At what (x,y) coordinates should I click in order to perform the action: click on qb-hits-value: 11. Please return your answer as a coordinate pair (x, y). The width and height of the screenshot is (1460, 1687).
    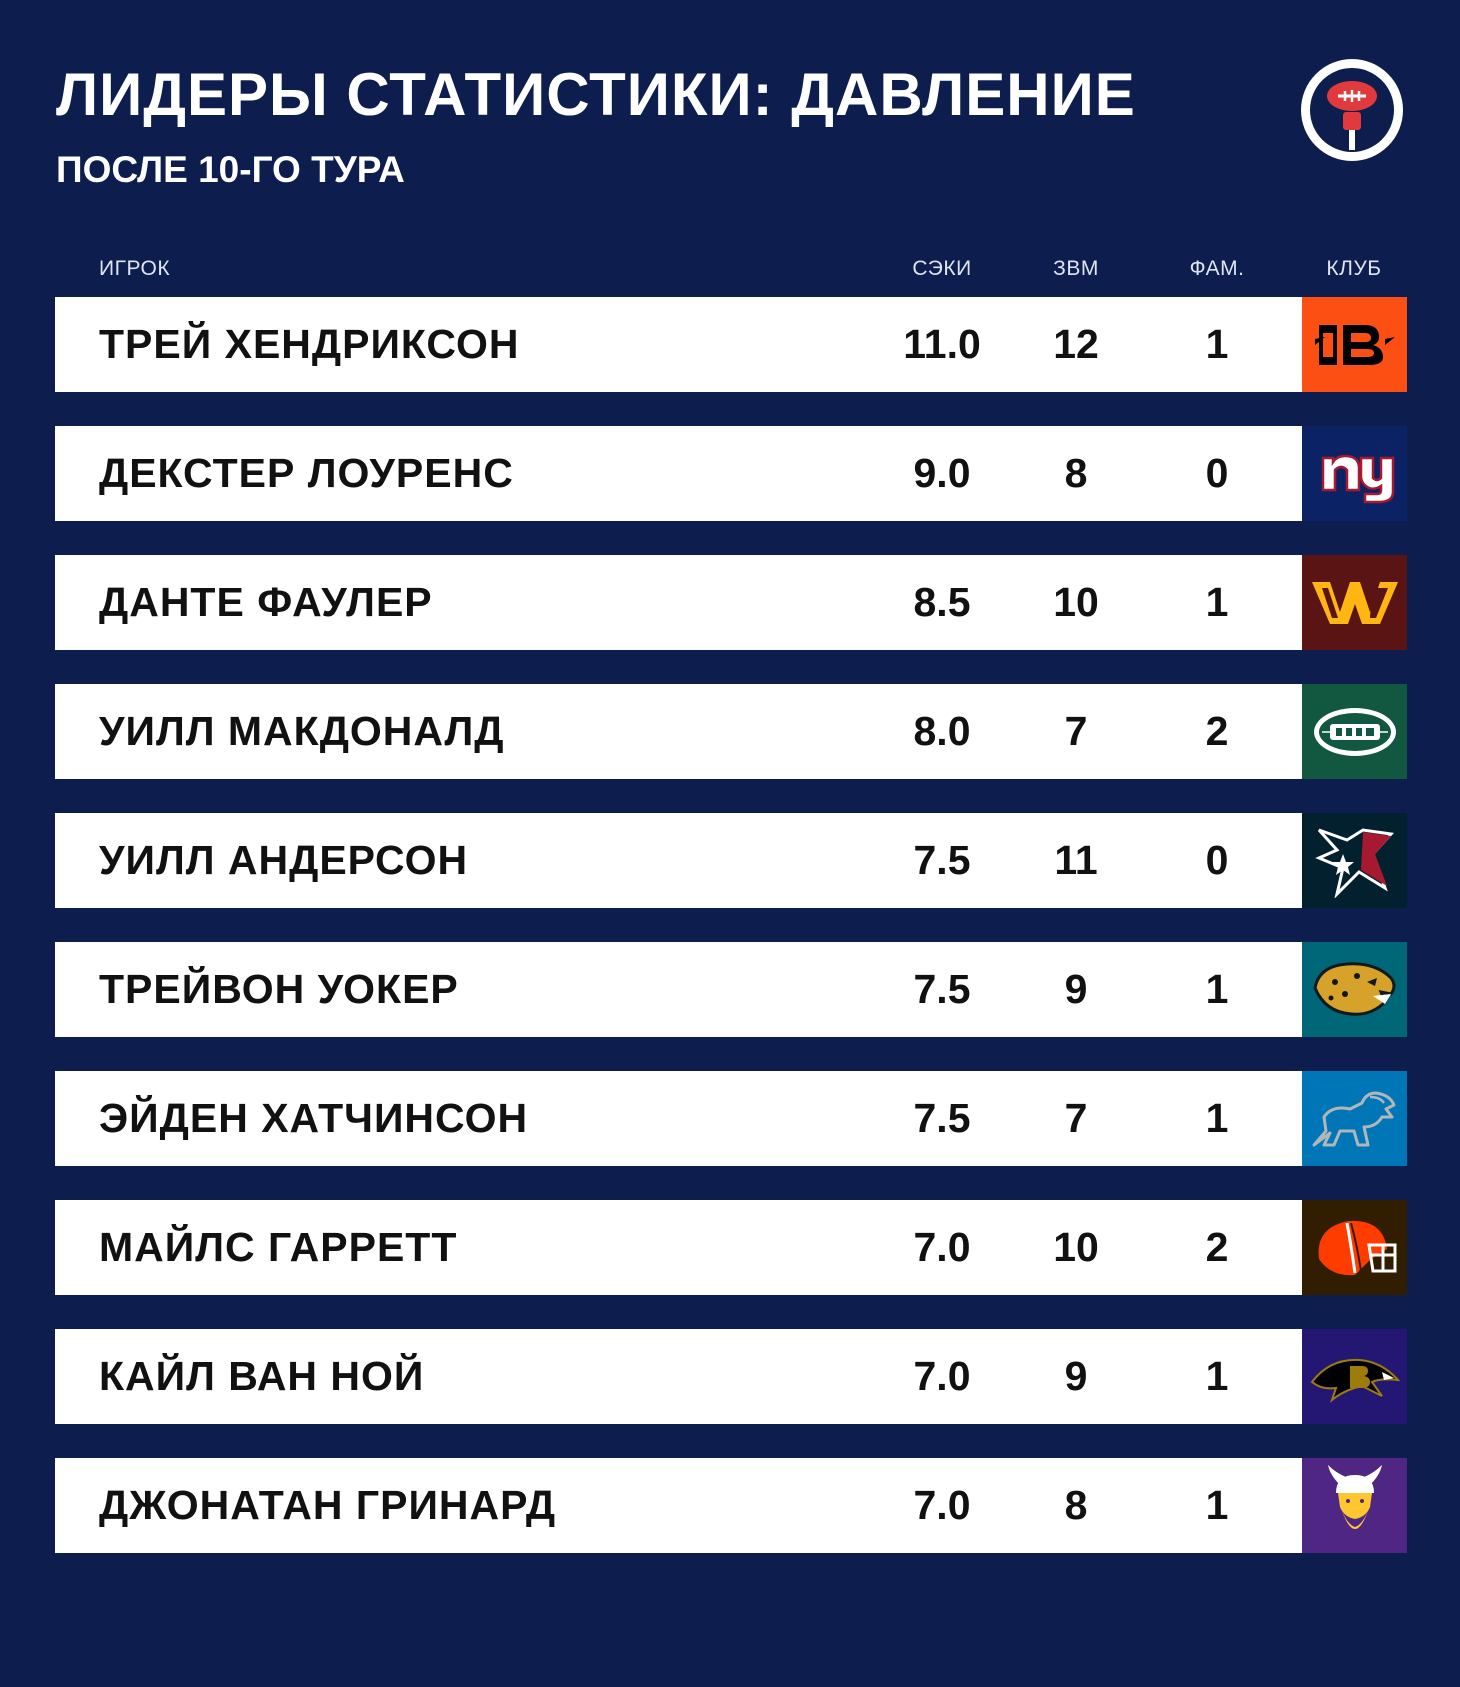
    Looking at the image, I should click on (1076, 860).